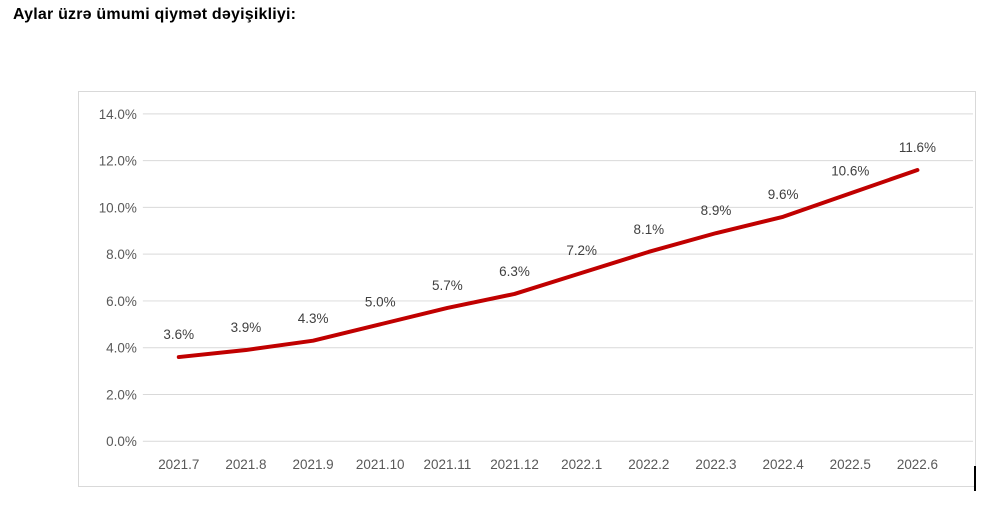  I want to click on data-label: 11.6%, so click(917, 147).